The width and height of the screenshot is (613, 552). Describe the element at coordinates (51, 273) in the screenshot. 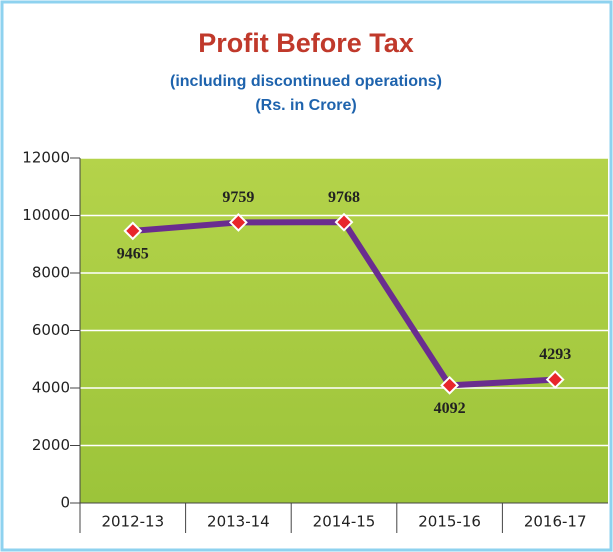

I see `y-tick-label: 8000` at that location.